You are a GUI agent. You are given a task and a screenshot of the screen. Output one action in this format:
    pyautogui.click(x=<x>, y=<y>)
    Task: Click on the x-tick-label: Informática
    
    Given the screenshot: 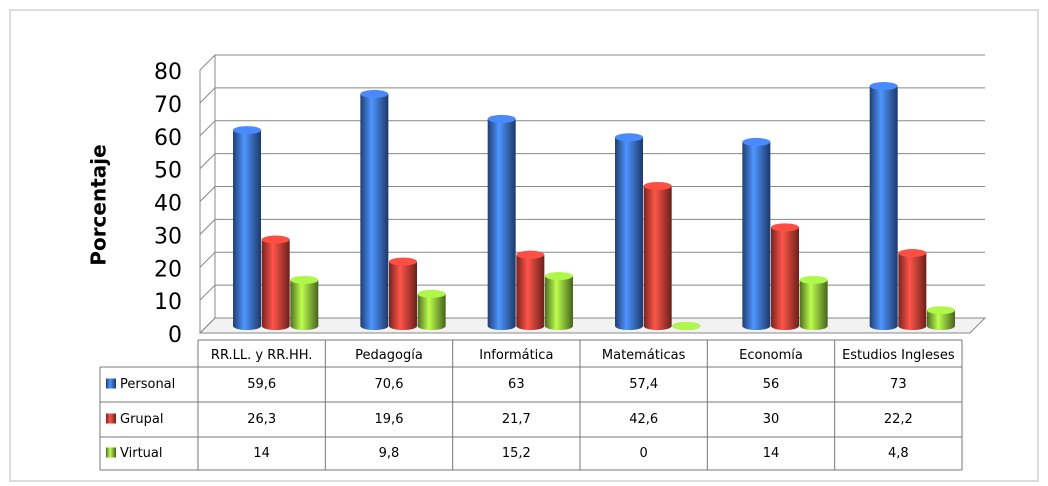 What is the action you would take?
    pyautogui.click(x=516, y=355)
    